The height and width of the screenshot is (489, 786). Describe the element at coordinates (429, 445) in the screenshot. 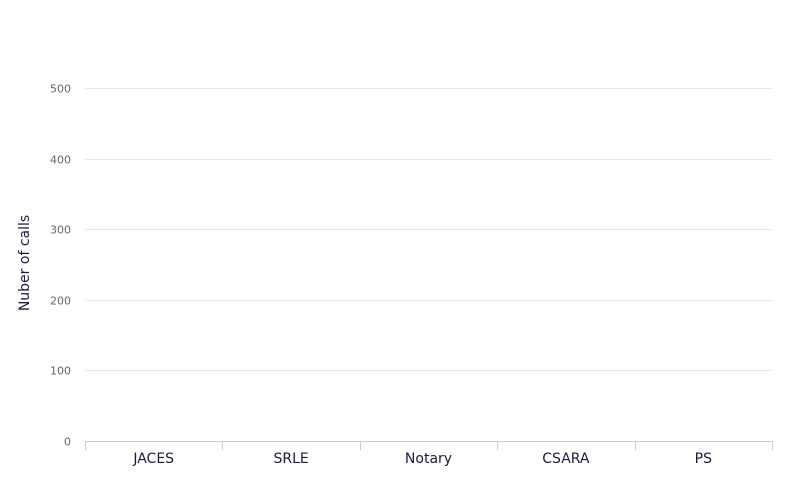

I see `x-tick-marks` at that location.